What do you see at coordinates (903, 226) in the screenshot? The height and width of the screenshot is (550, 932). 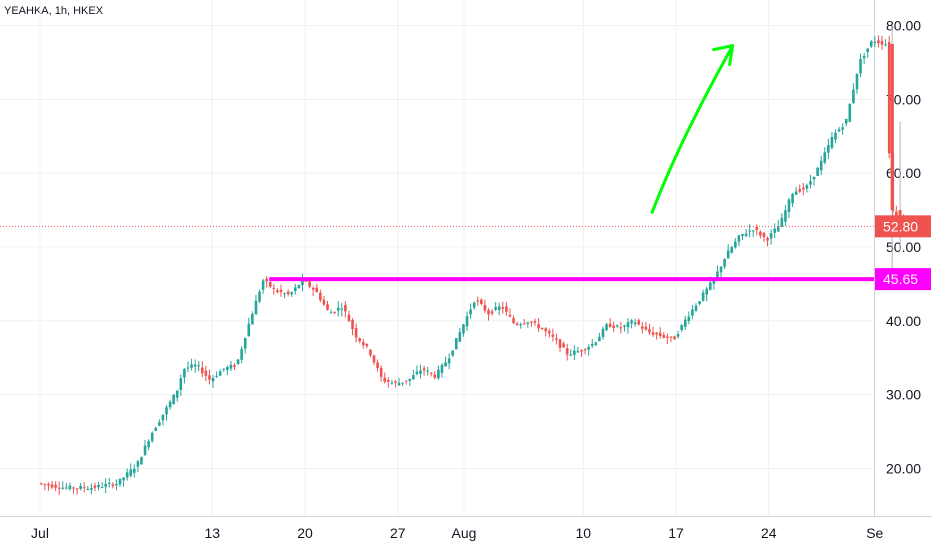 I see `last-price-tag` at bounding box center [903, 226].